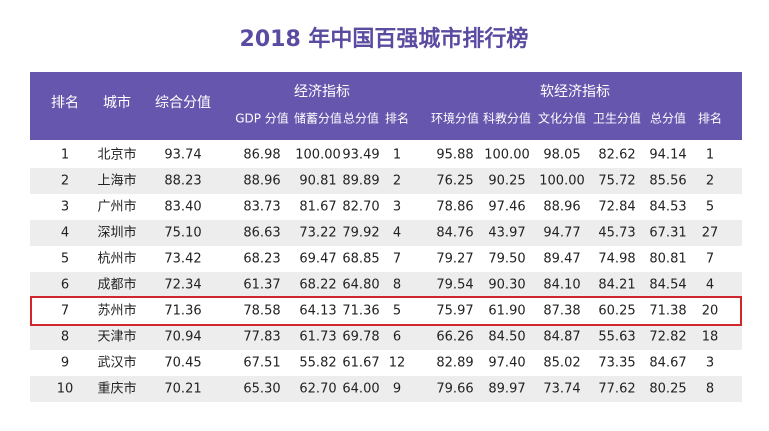 This screenshot has height=431, width=769. Describe the element at coordinates (667, 207) in the screenshot. I see `table-cell: 84.53` at that location.